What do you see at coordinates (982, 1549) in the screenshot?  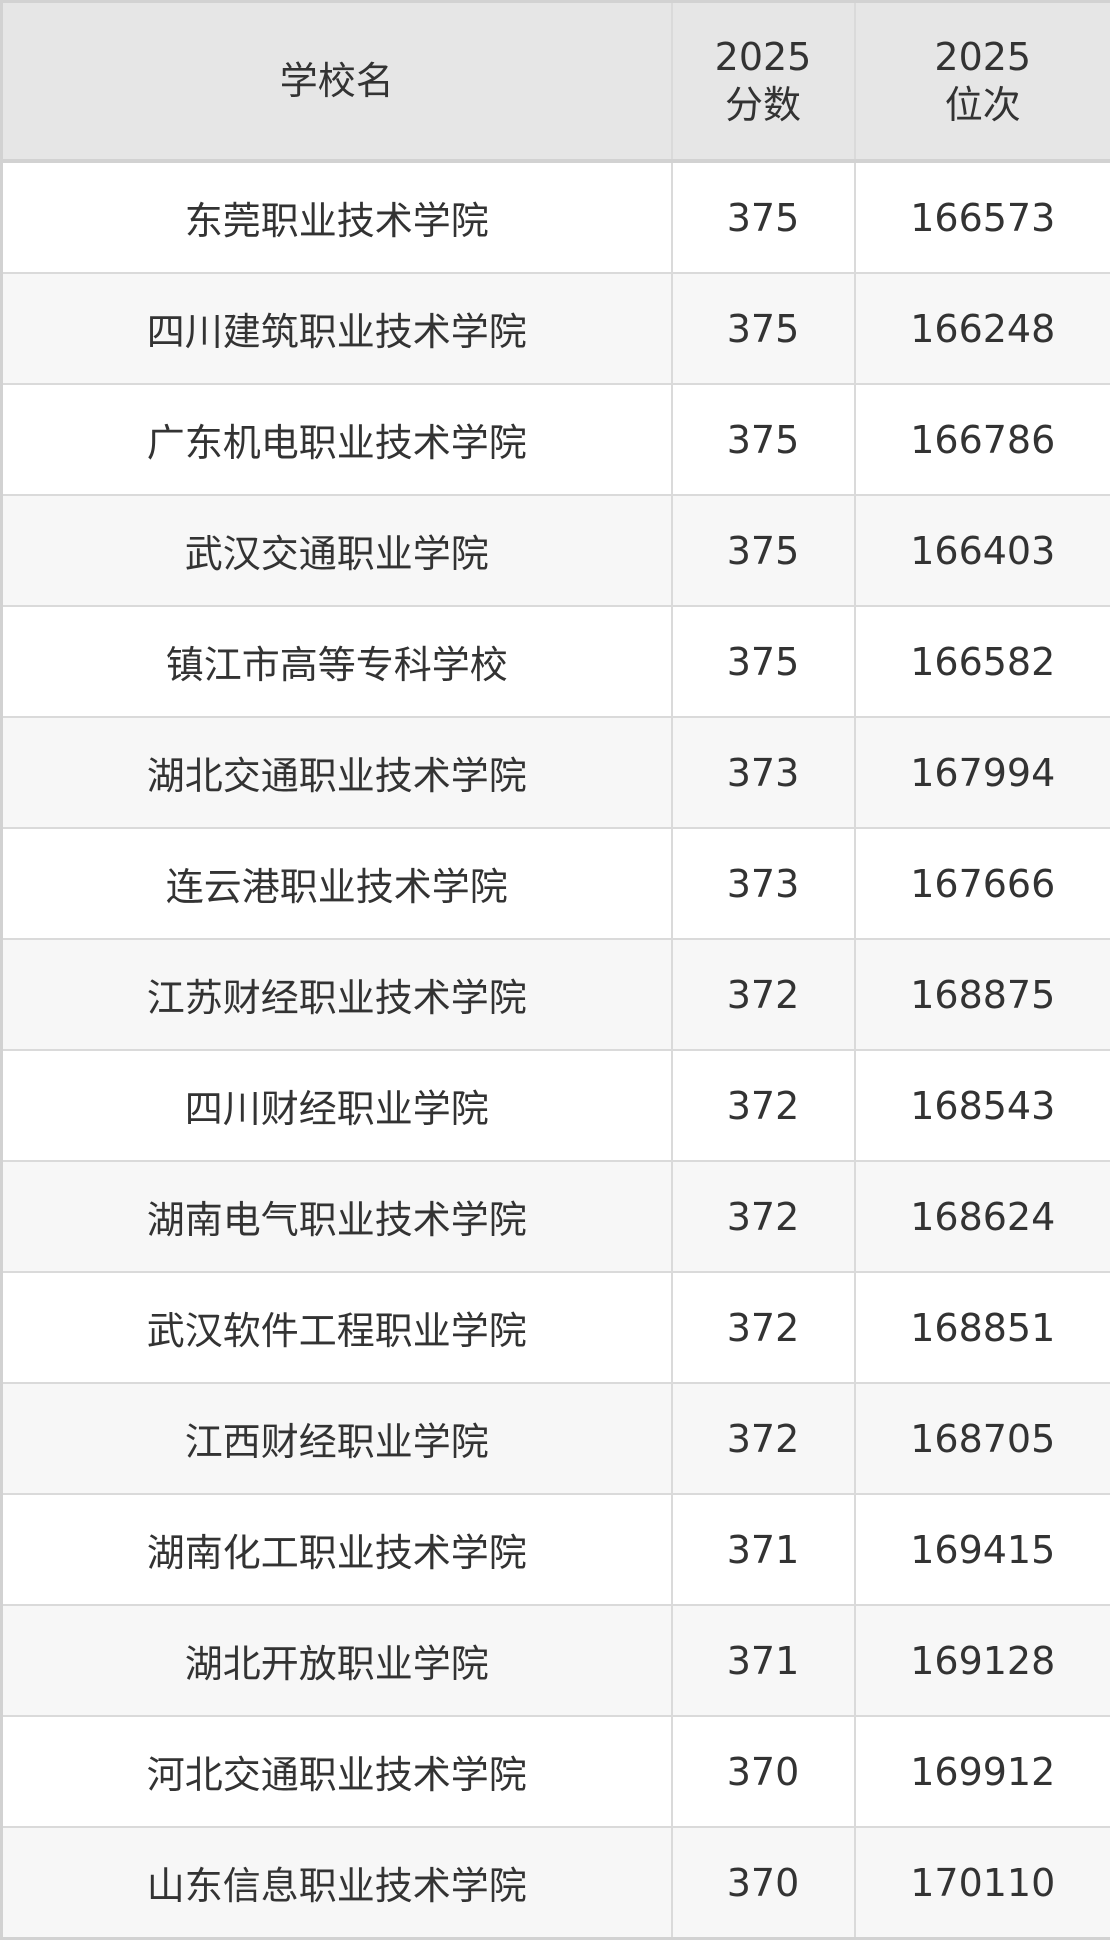 I see `cell-rank: 169415` at bounding box center [982, 1549].